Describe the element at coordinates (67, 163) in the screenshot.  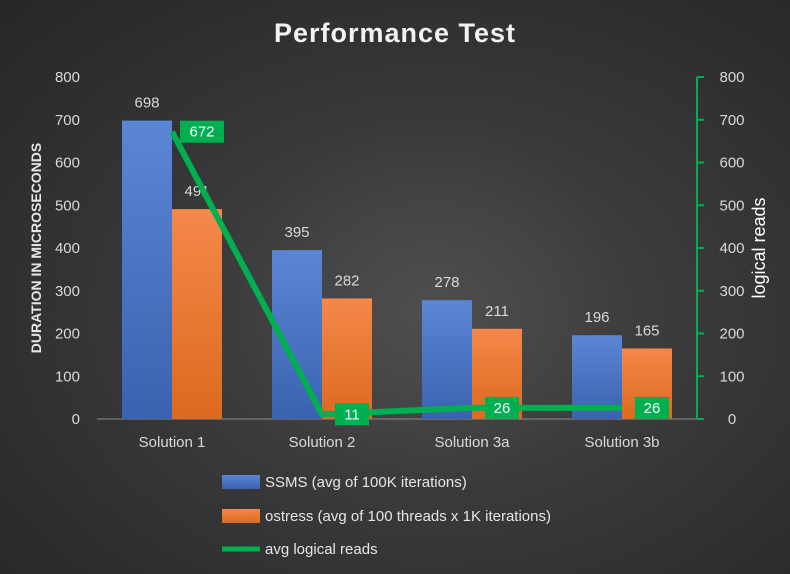
I see `y-tick-label: 600` at that location.